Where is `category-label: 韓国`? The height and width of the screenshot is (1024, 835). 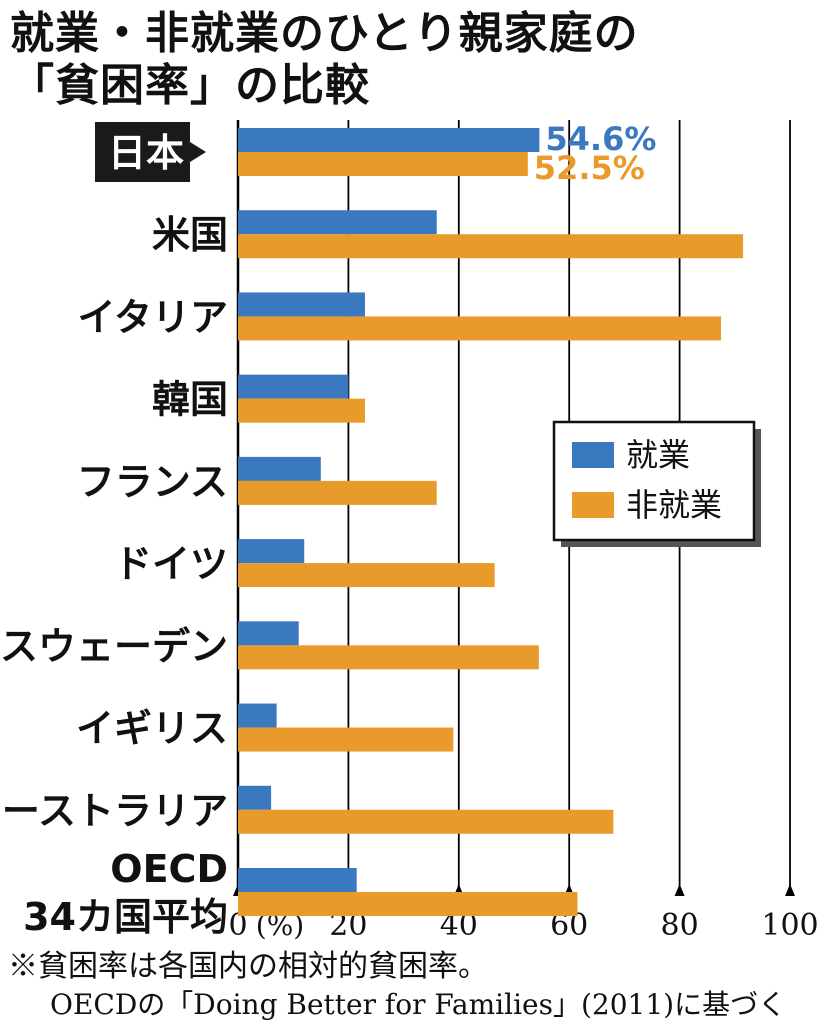 category-label: 韓国 is located at coordinates (190, 400).